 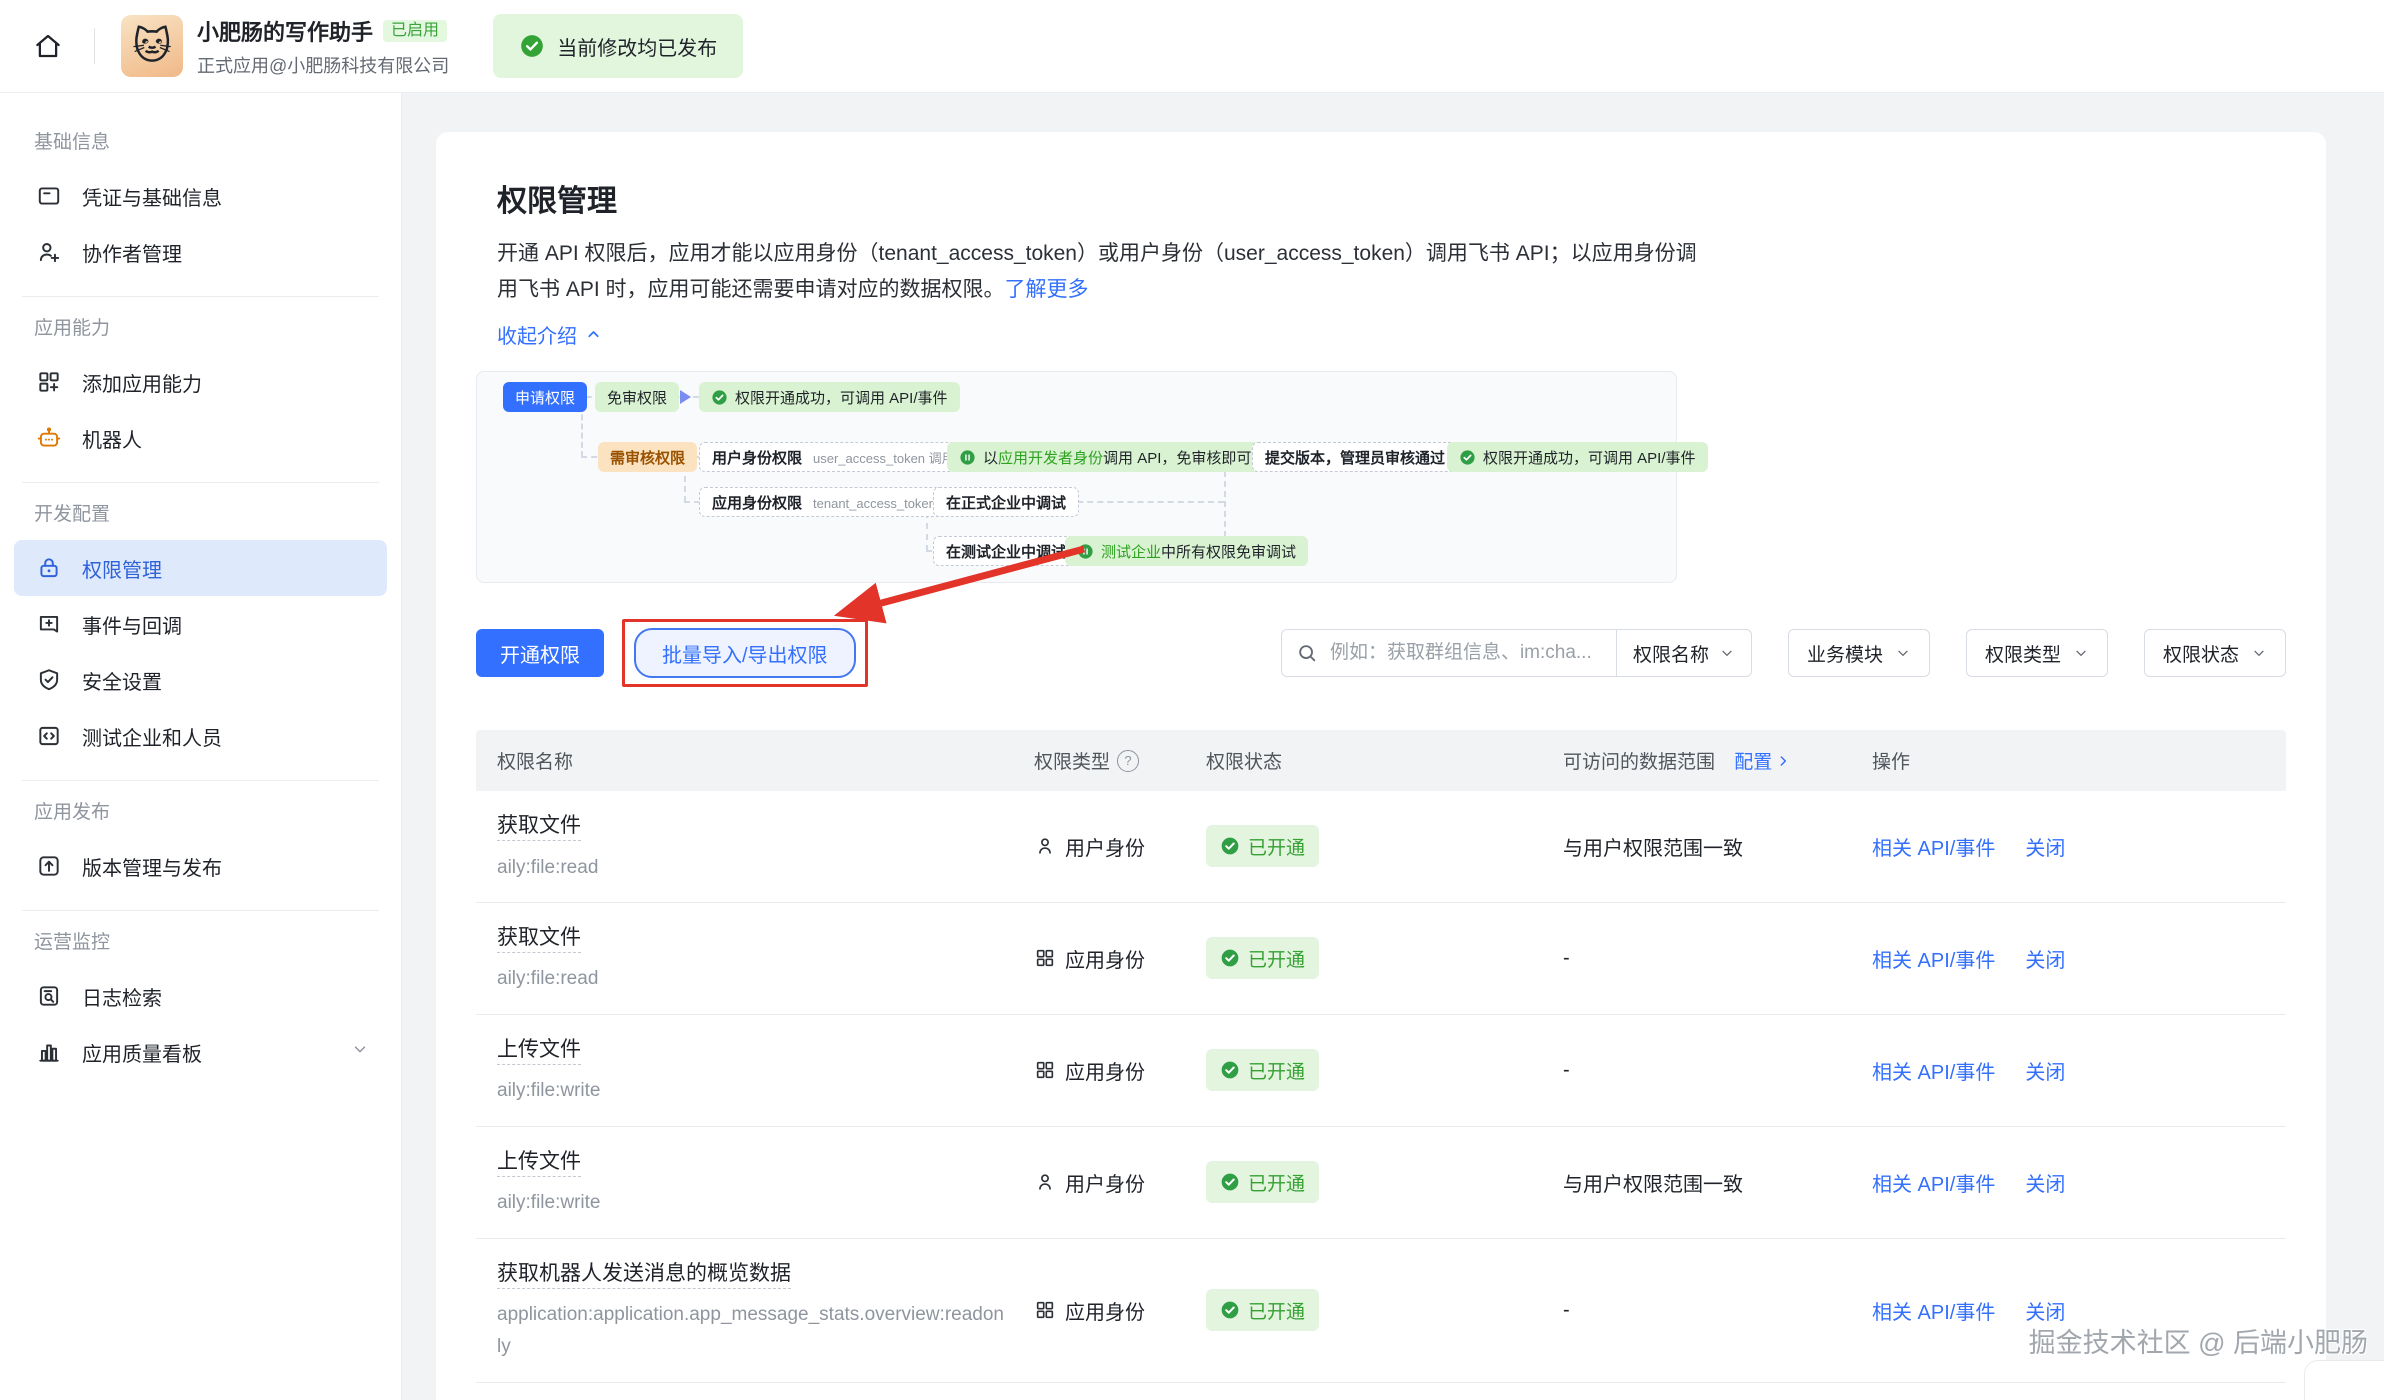 I want to click on topbar-divider, so click(x=94, y=46).